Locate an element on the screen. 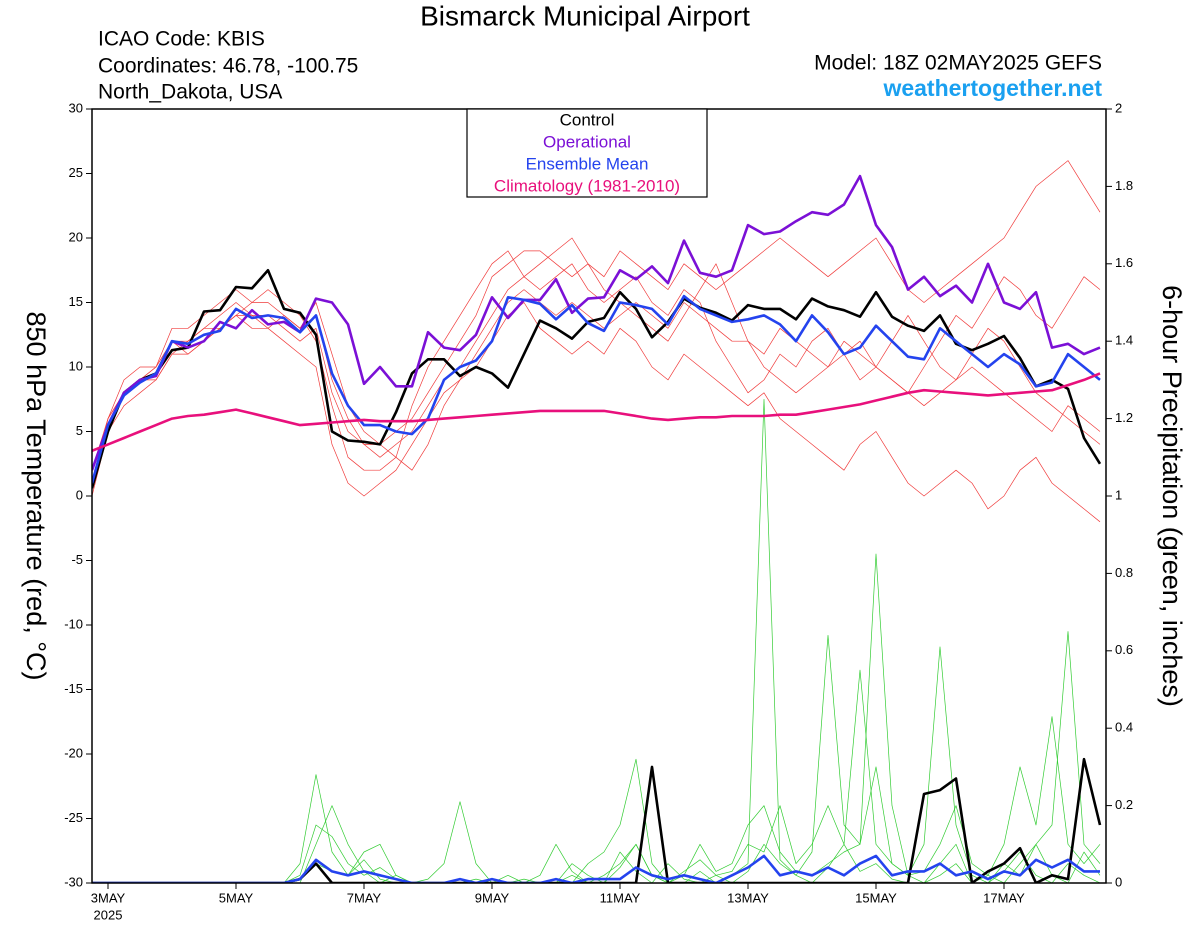  y-tick-label: 5 is located at coordinates (79, 430).